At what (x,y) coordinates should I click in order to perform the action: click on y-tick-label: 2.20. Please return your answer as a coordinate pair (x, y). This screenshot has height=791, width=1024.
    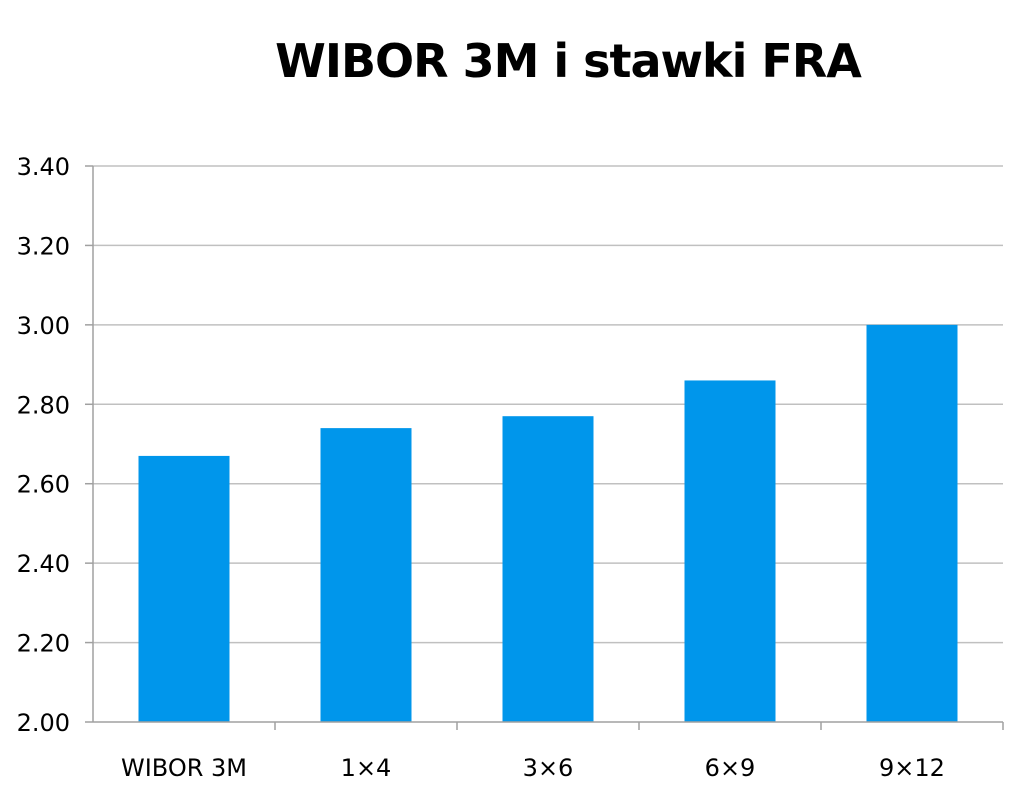
    Looking at the image, I should click on (43, 644).